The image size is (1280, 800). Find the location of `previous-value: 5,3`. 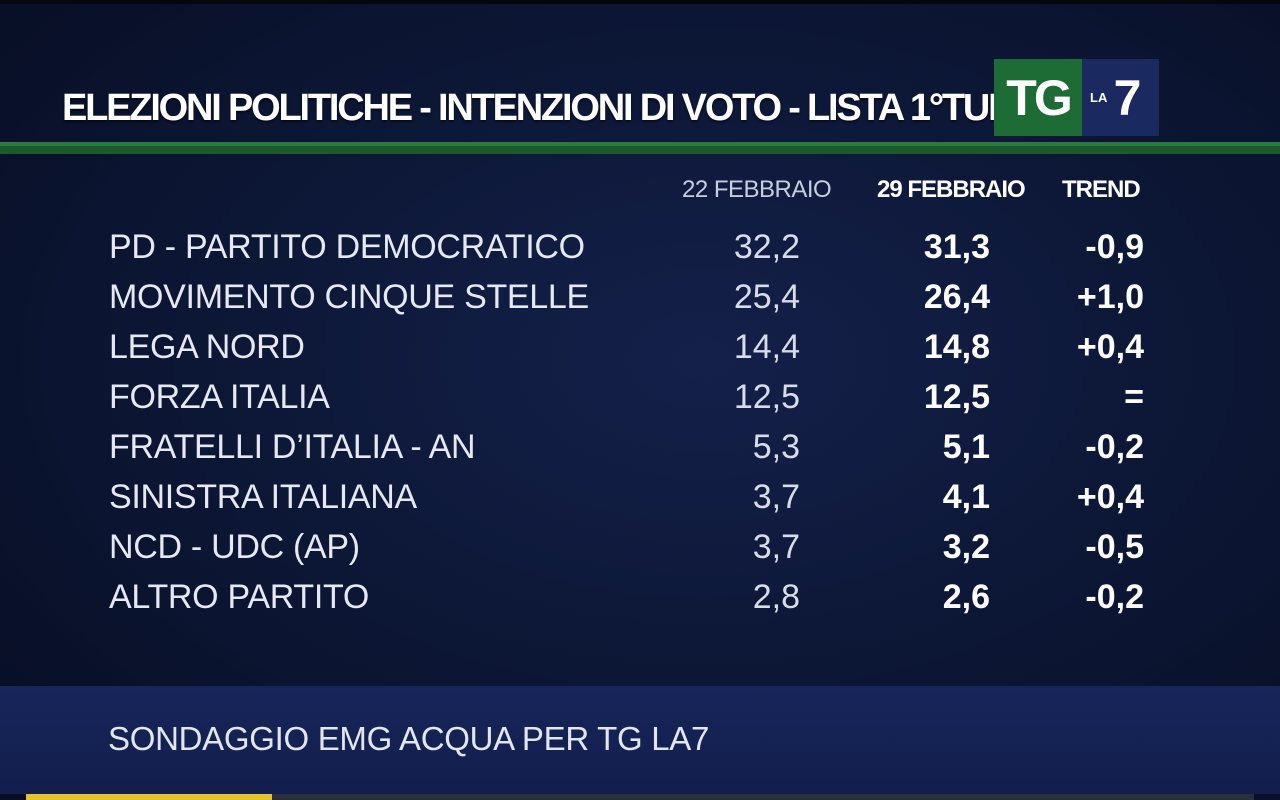

previous-value: 5,3 is located at coordinates (776, 447).